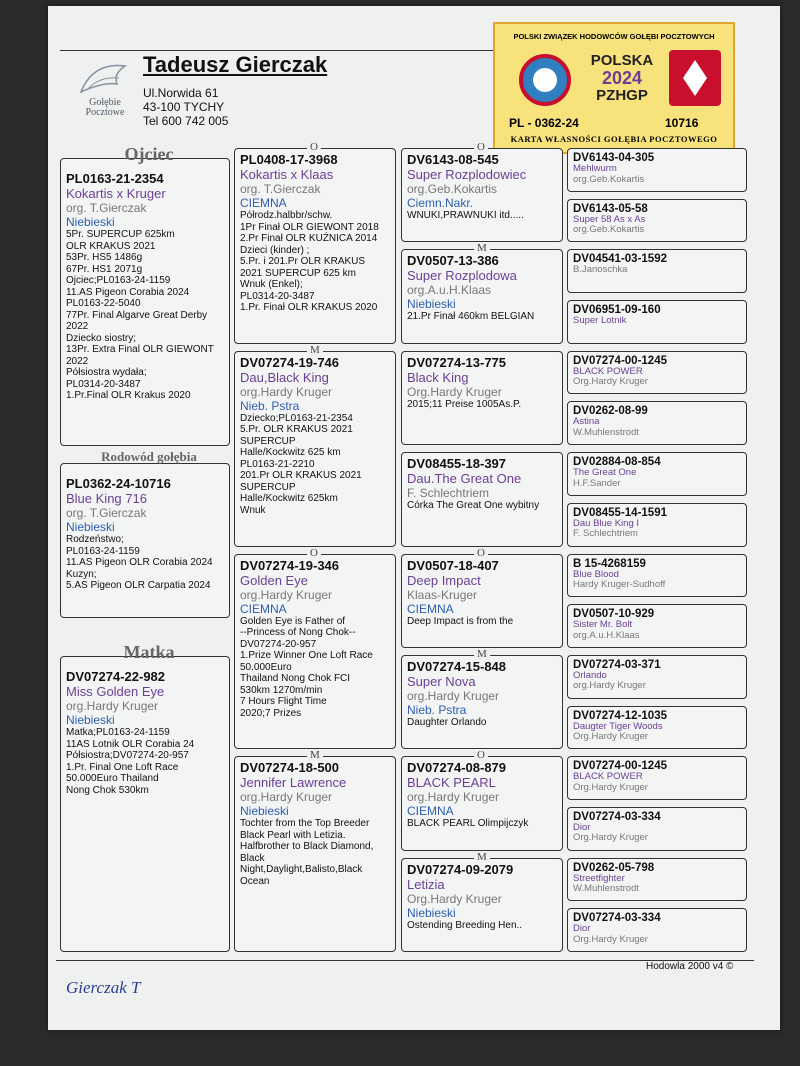 The height and width of the screenshot is (1066, 800). What do you see at coordinates (682, 123) in the screenshot?
I see `badge-number: 10716` at bounding box center [682, 123].